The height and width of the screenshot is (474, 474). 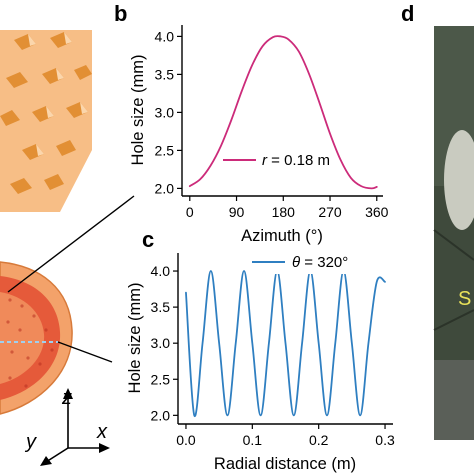 What do you see at coordinates (161, 307) in the screenshot?
I see `chart-c-y-tick-label: 3.5` at bounding box center [161, 307].